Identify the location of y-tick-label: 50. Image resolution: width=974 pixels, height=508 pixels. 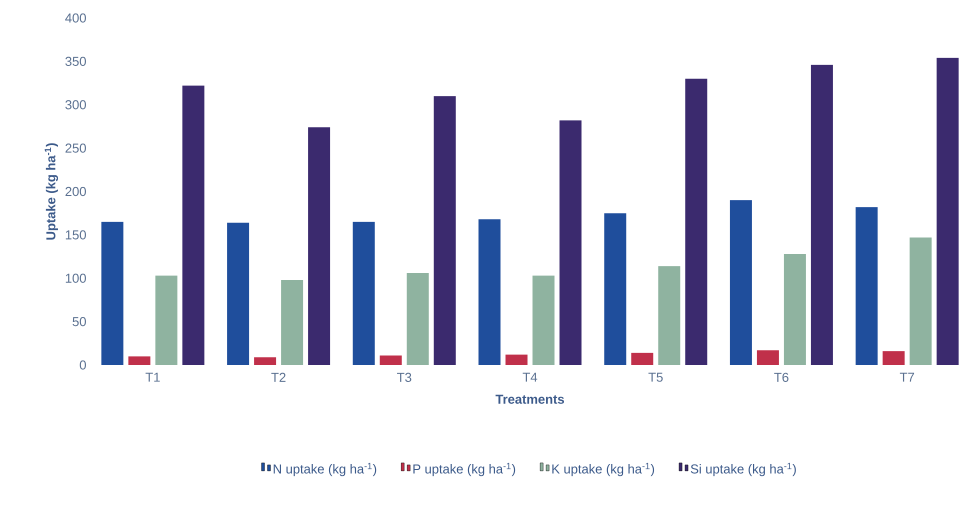
(79, 321).